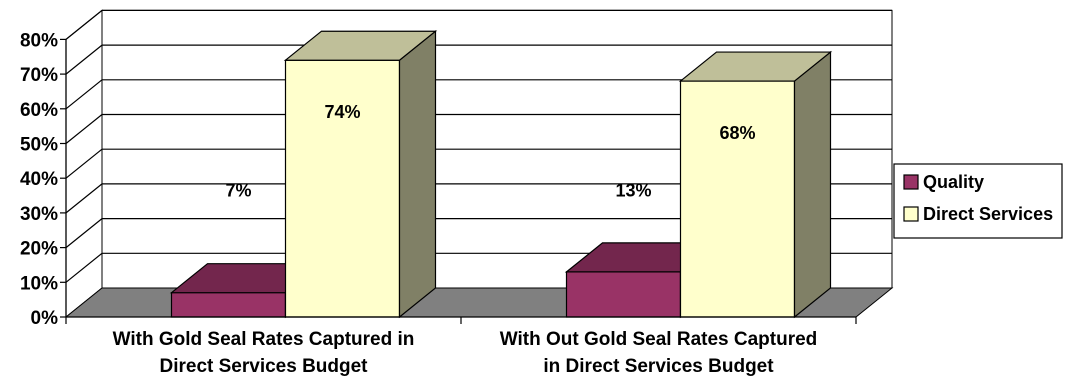 The image size is (1068, 391). I want to click on category-label: in Direct Services Budget, so click(658, 366).